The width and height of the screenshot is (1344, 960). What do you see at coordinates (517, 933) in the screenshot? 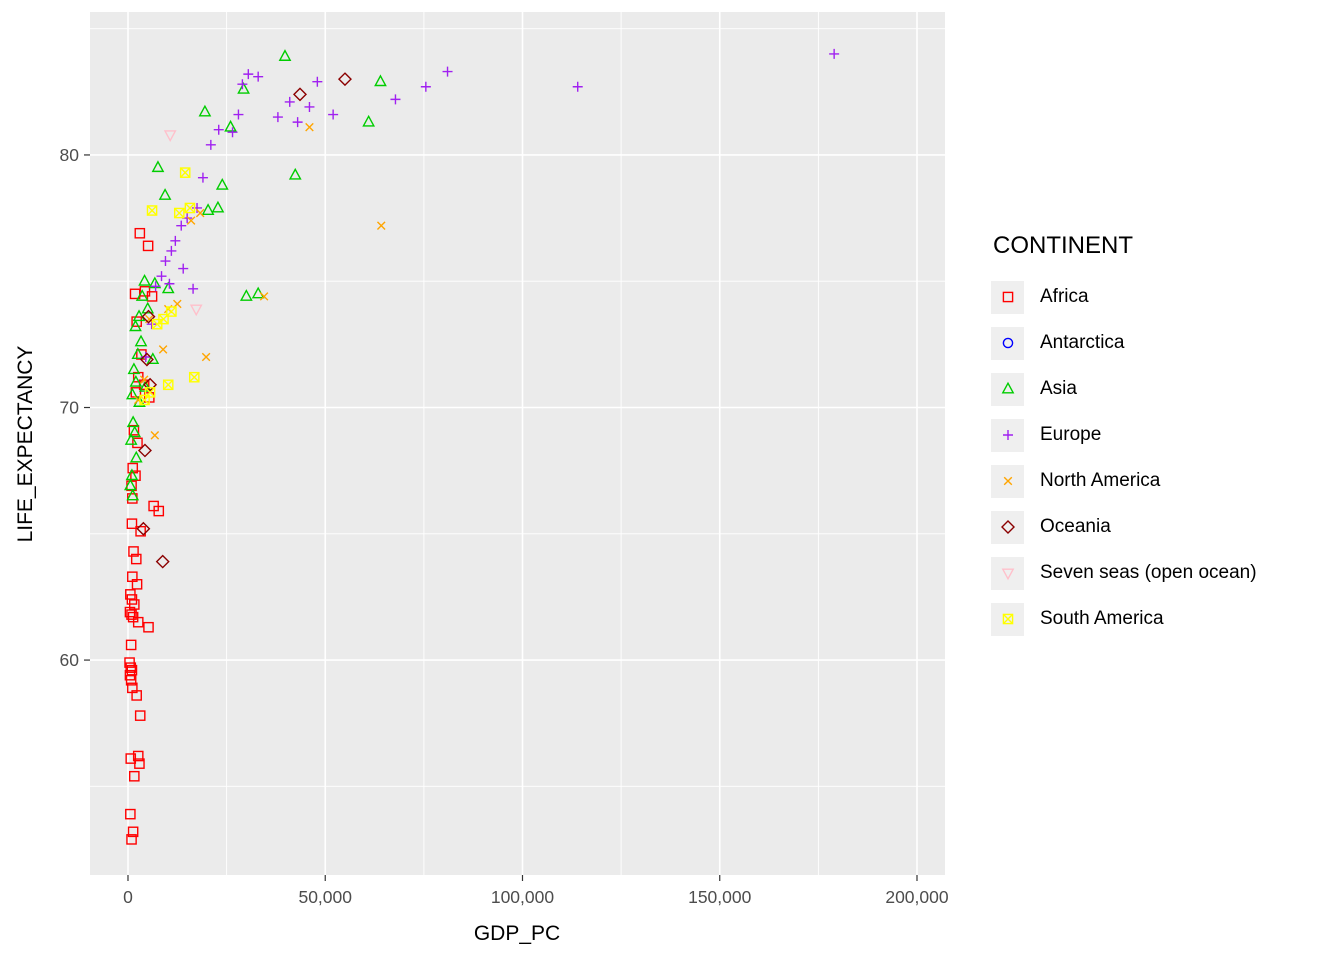
I see `x-axis-title: GDP_PC` at bounding box center [517, 933].